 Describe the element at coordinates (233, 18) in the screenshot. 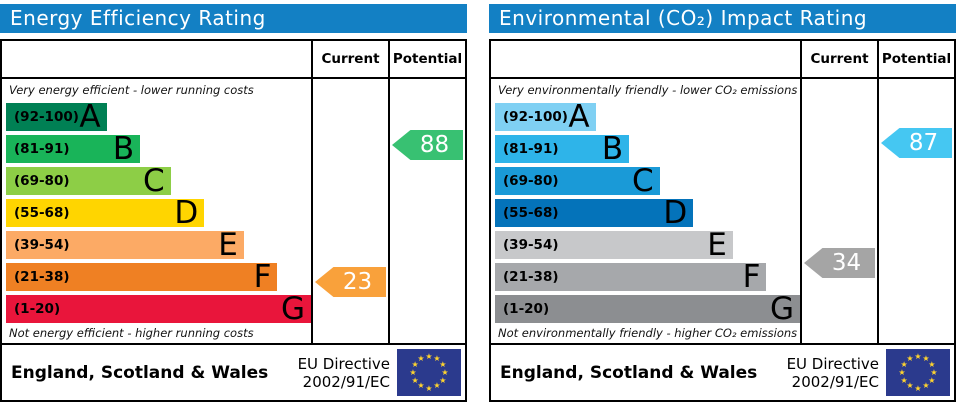

I see `energy-panel-title: Energy Efficiency Rating` at that location.